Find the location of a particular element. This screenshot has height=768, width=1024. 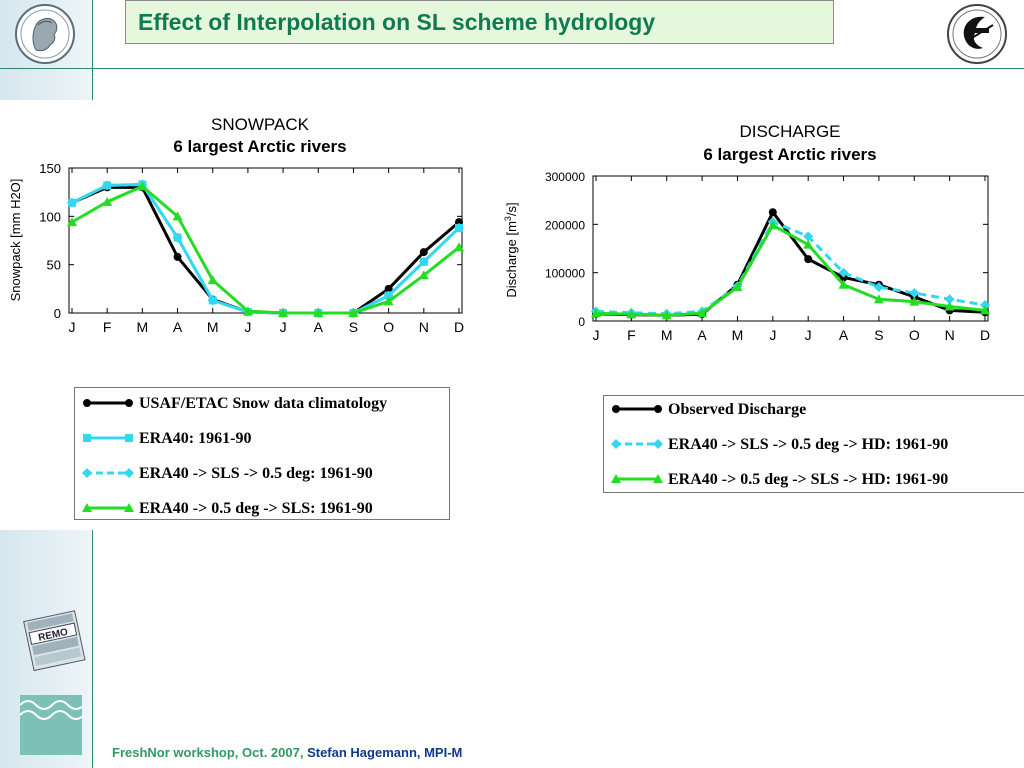

x-tick-label: D is located at coordinates (459, 327).